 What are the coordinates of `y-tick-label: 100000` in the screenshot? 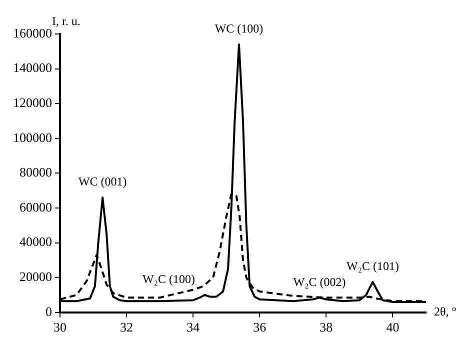 It's located at (32, 137).